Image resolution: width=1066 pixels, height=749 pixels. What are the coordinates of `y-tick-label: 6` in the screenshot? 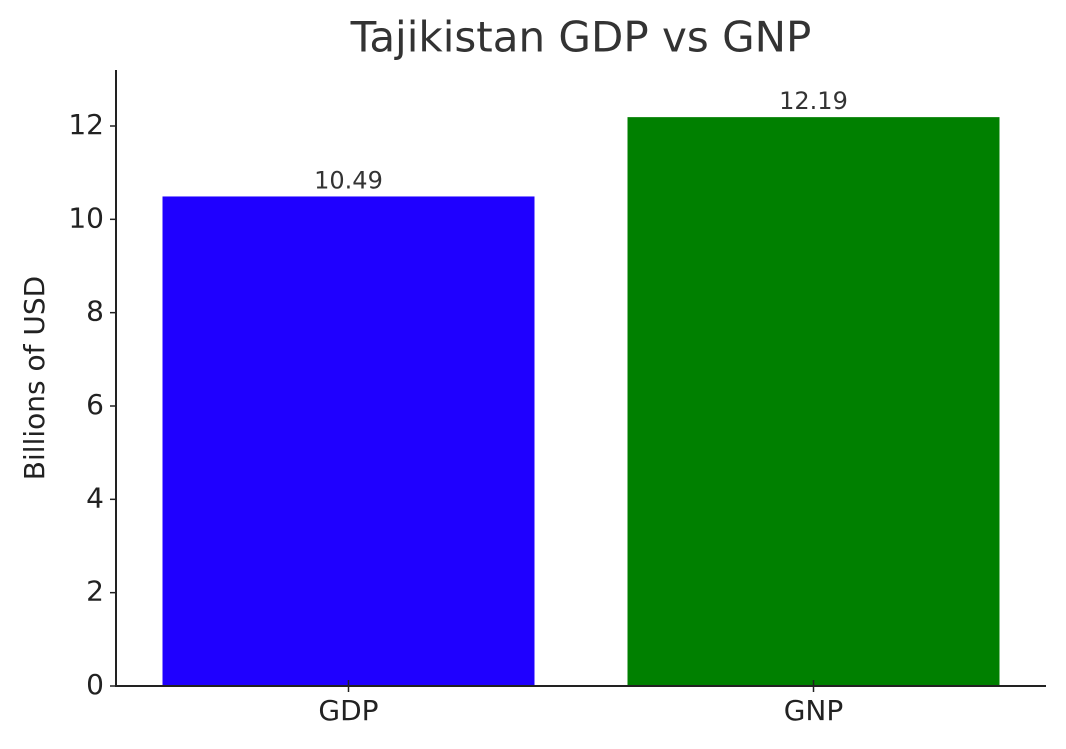 It's located at (95, 404).